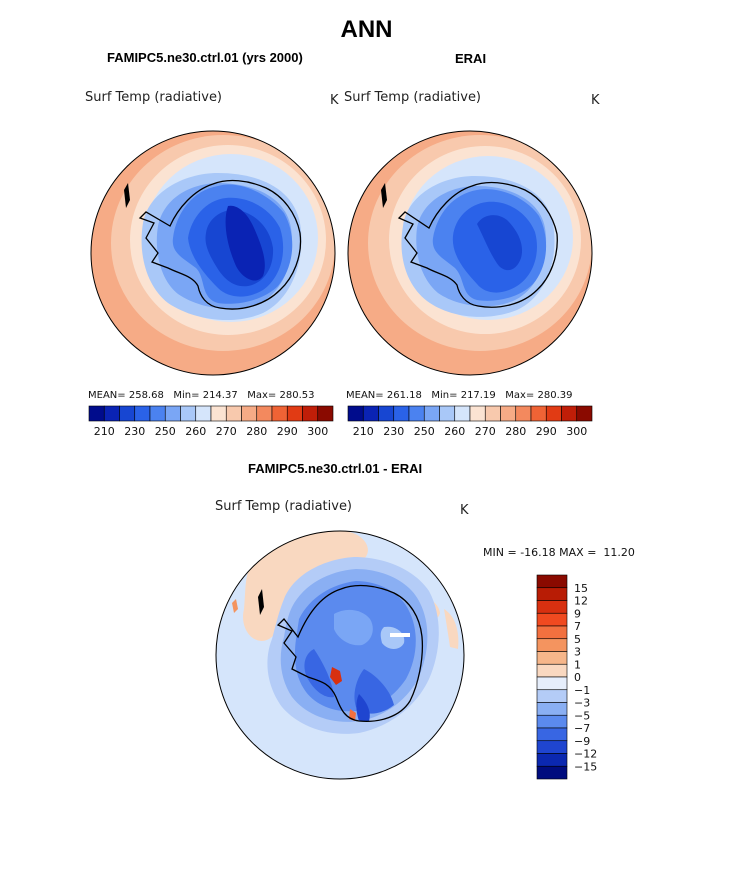 Image resolution: width=733 pixels, height=882 pixels. What do you see at coordinates (577, 626) in the screenshot?
I see `diff-colorbar-tick-label: 7` at bounding box center [577, 626].